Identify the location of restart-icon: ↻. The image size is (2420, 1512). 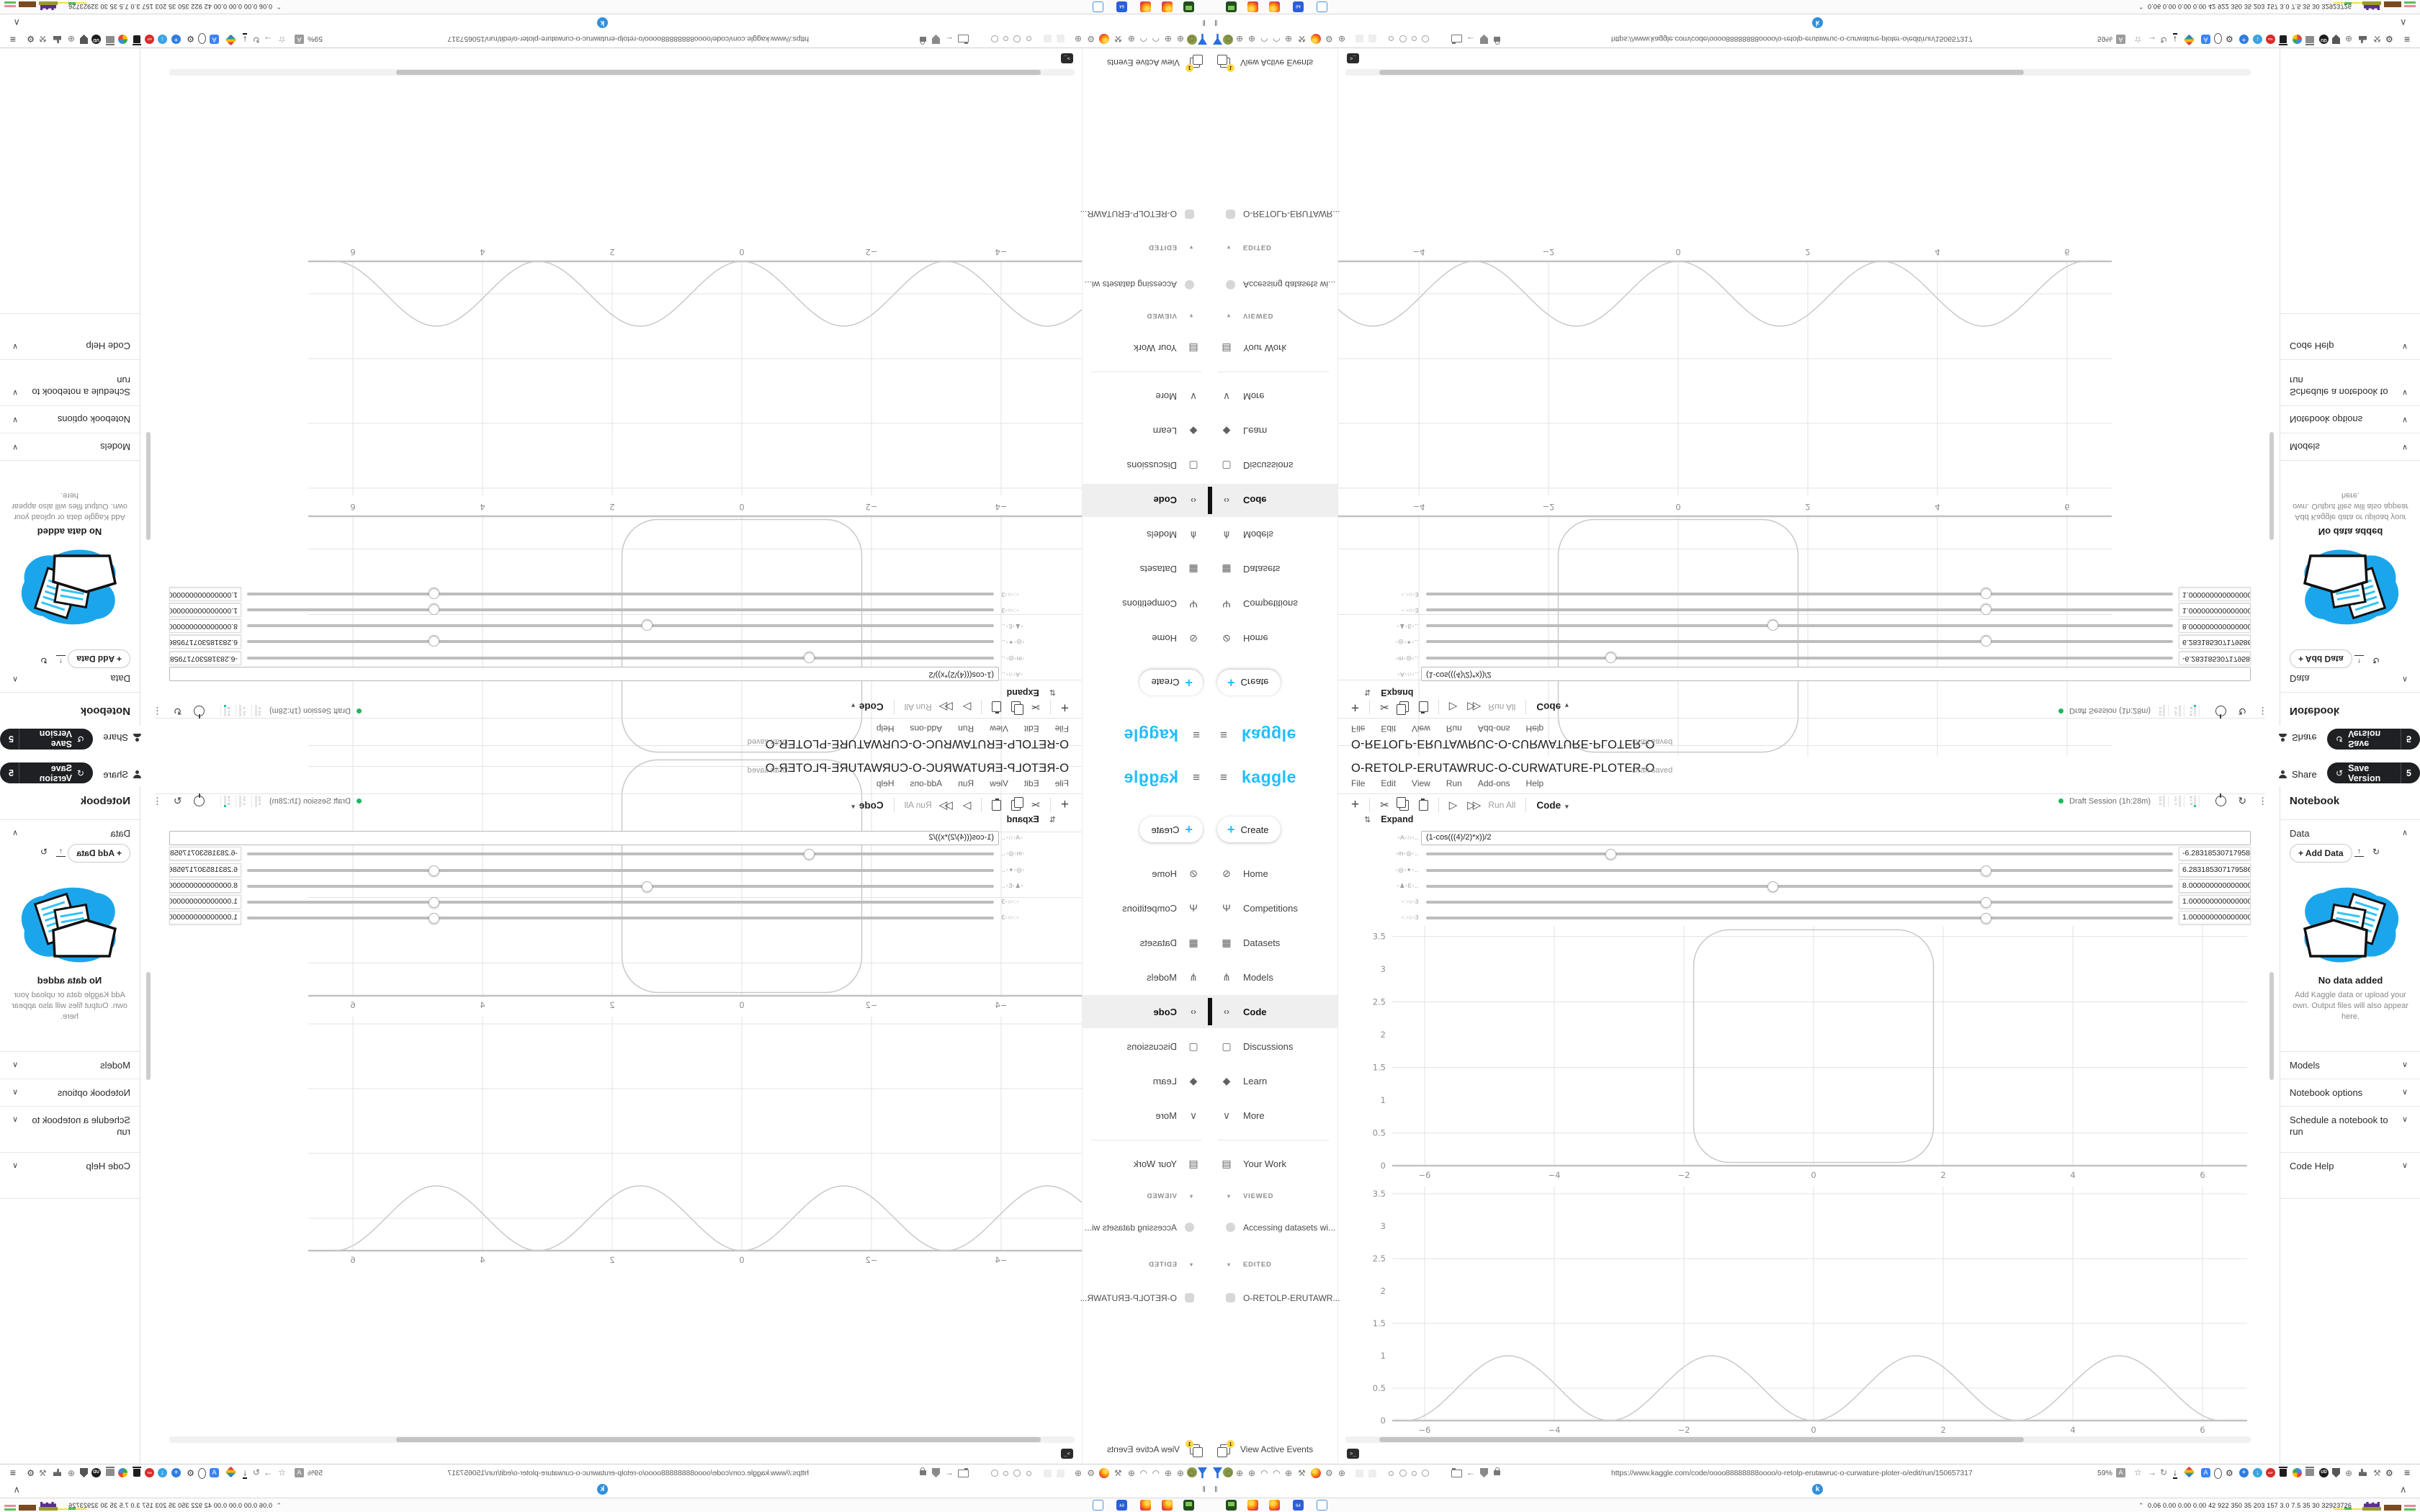
(177, 711).